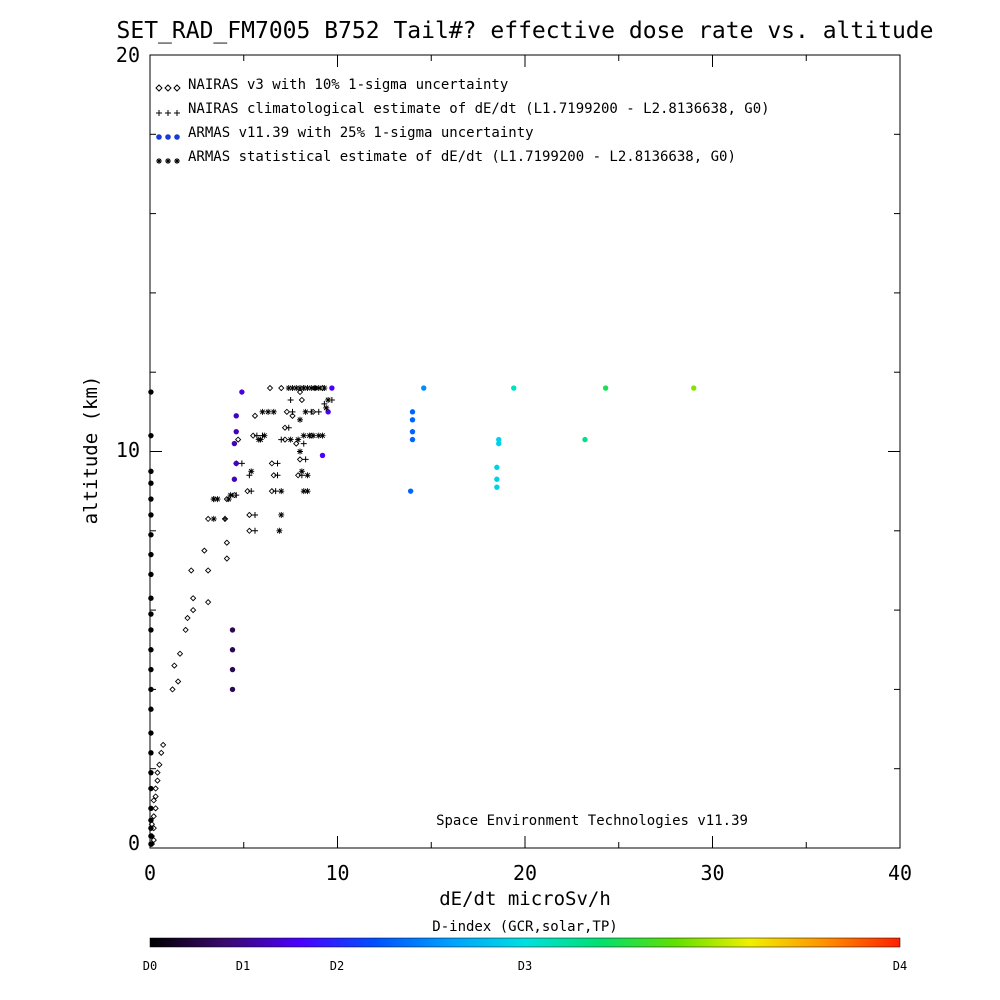 The height and width of the screenshot is (1000, 1000). I want to click on x-tick-label-20: 20, so click(525, 873).